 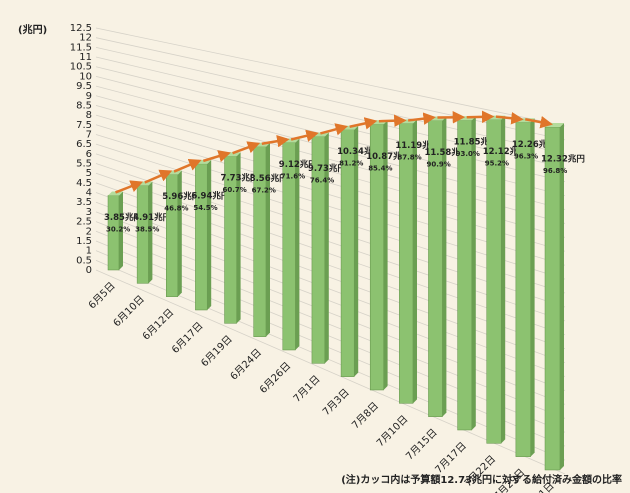 What do you see at coordinates (351, 164) in the screenshot?
I see `ratio-label: 81.2%` at bounding box center [351, 164].